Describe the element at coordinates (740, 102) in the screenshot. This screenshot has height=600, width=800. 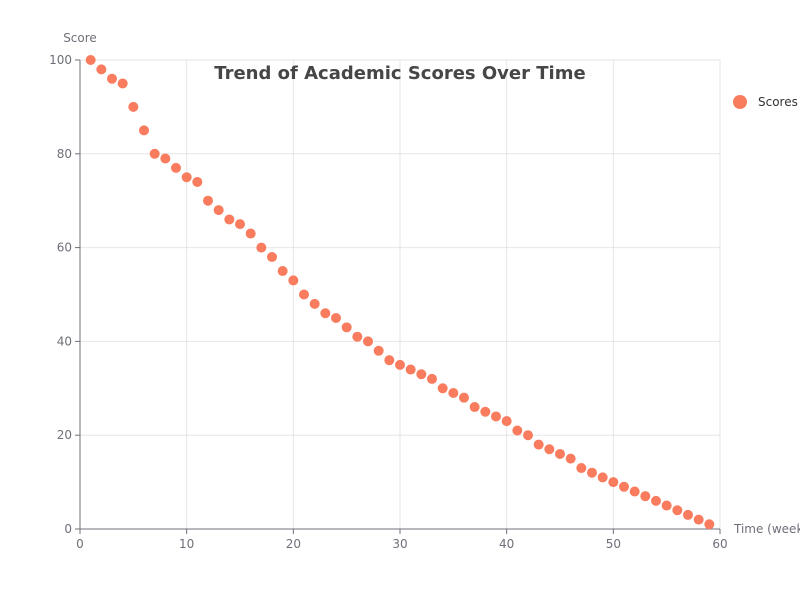
I see `legend-marker-scores` at that location.